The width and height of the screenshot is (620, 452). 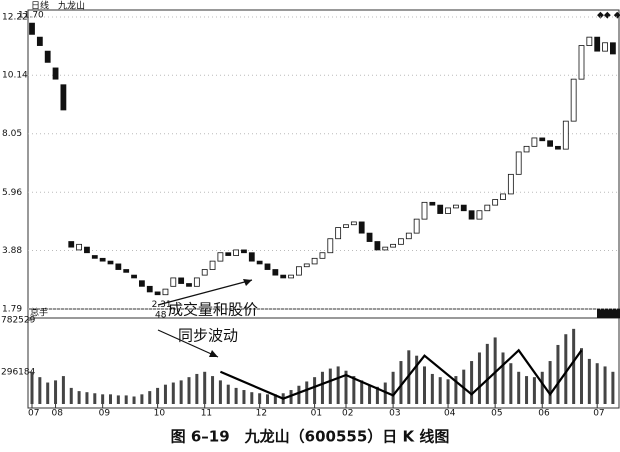 I want to click on x-tick-label: 05, so click(x=496, y=414).